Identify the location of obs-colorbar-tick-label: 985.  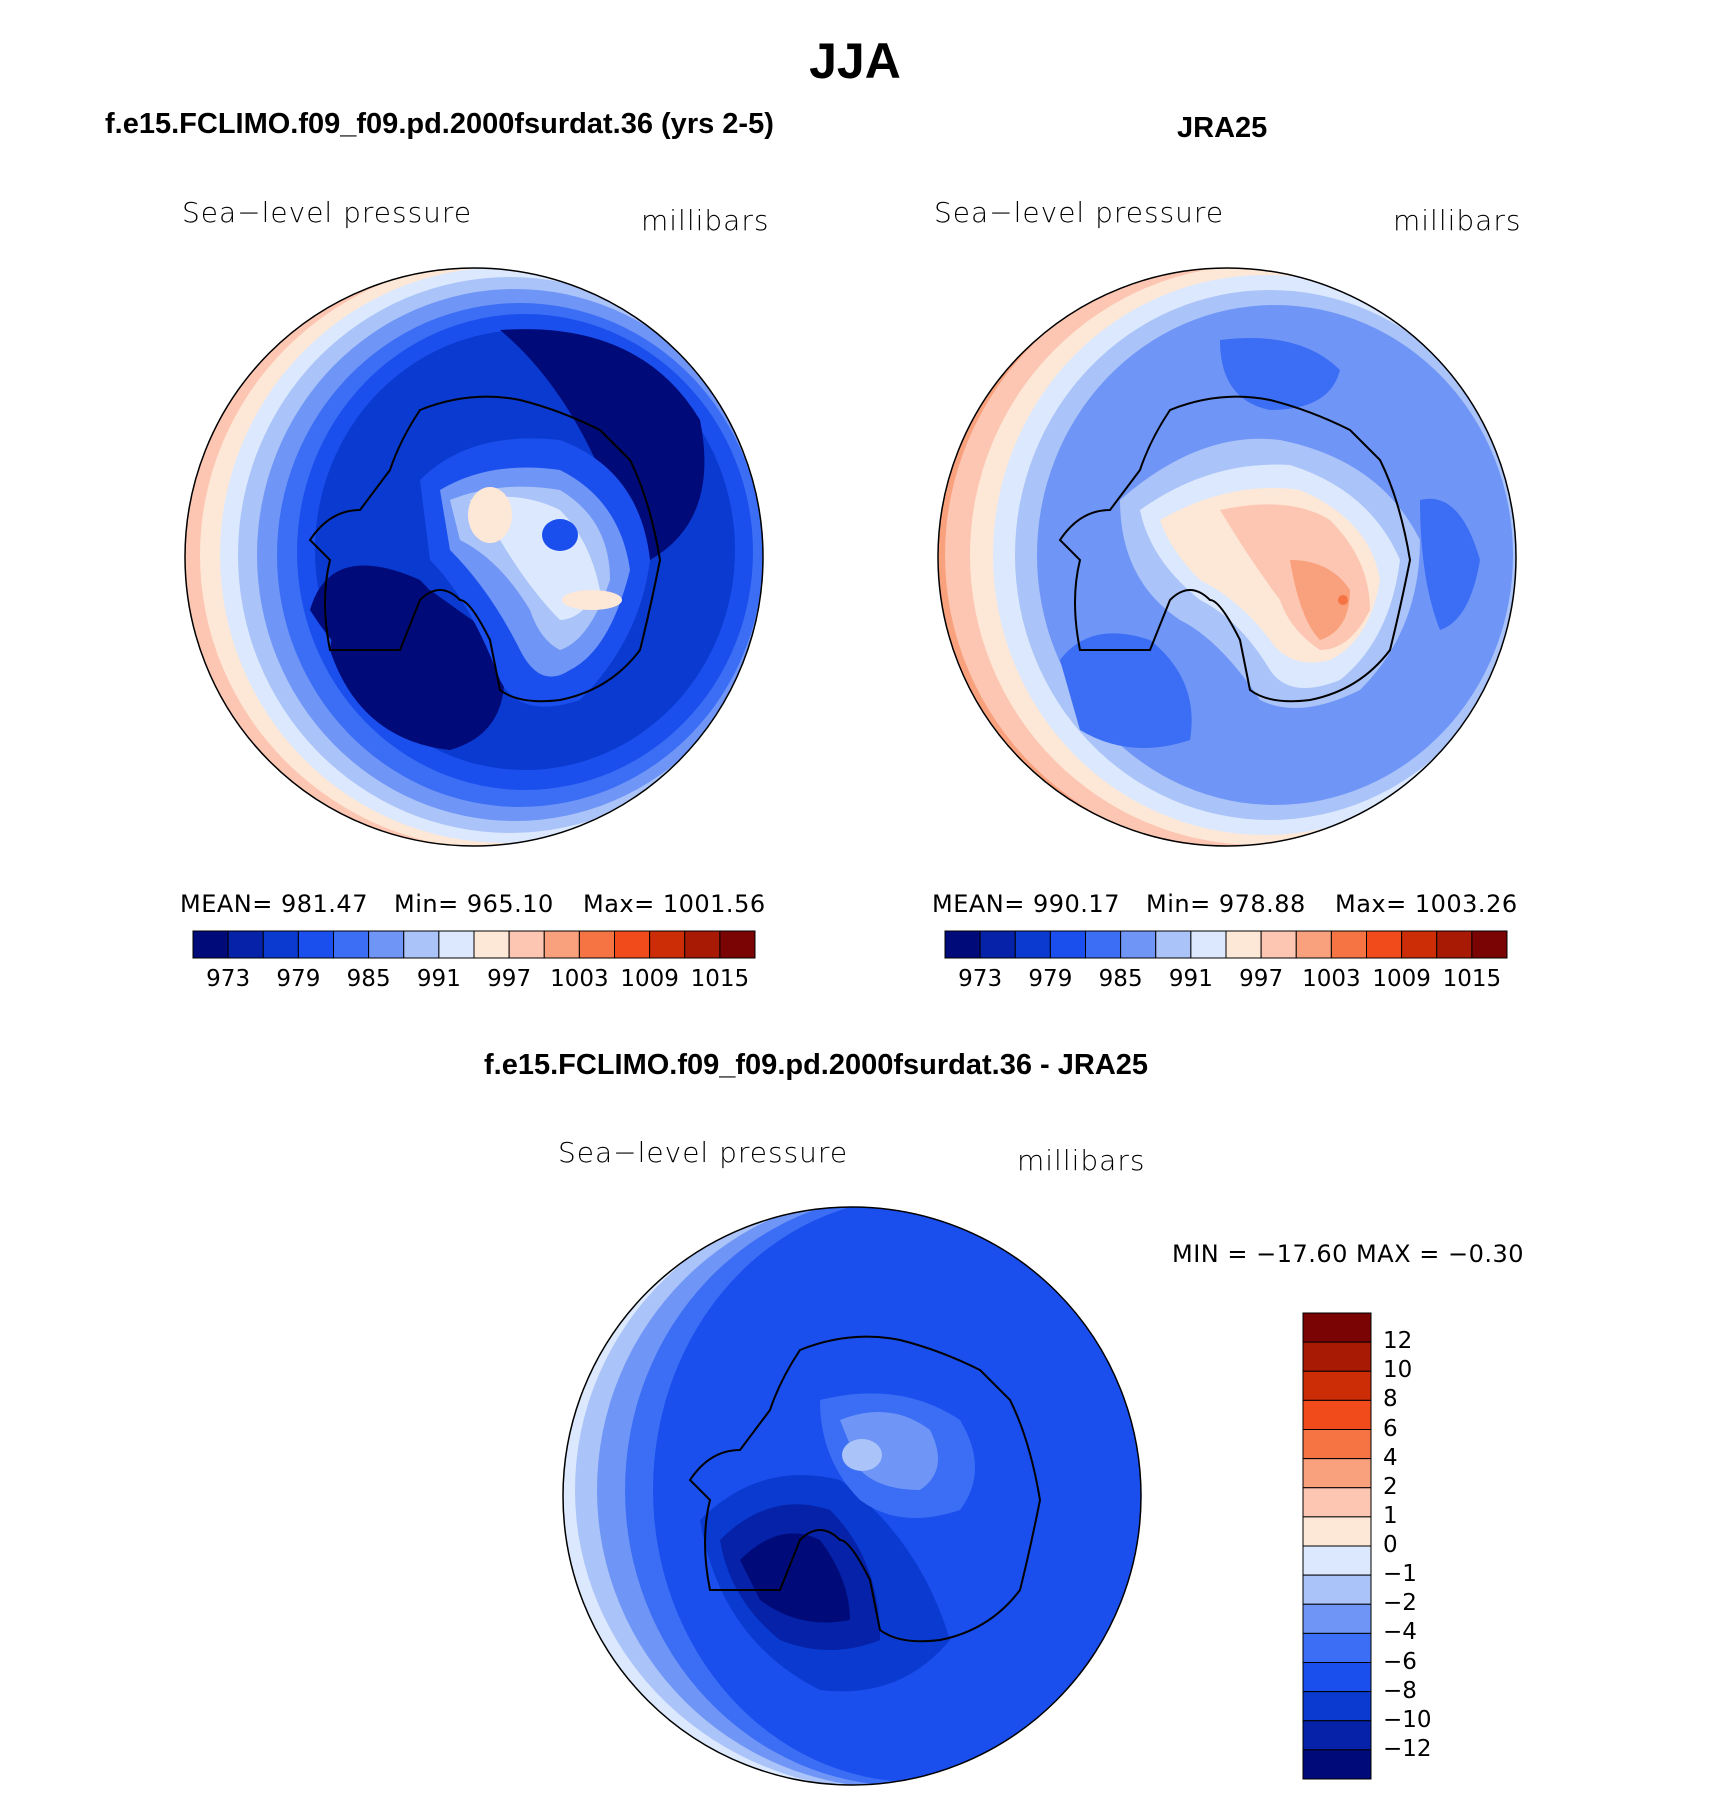
(1120, 979).